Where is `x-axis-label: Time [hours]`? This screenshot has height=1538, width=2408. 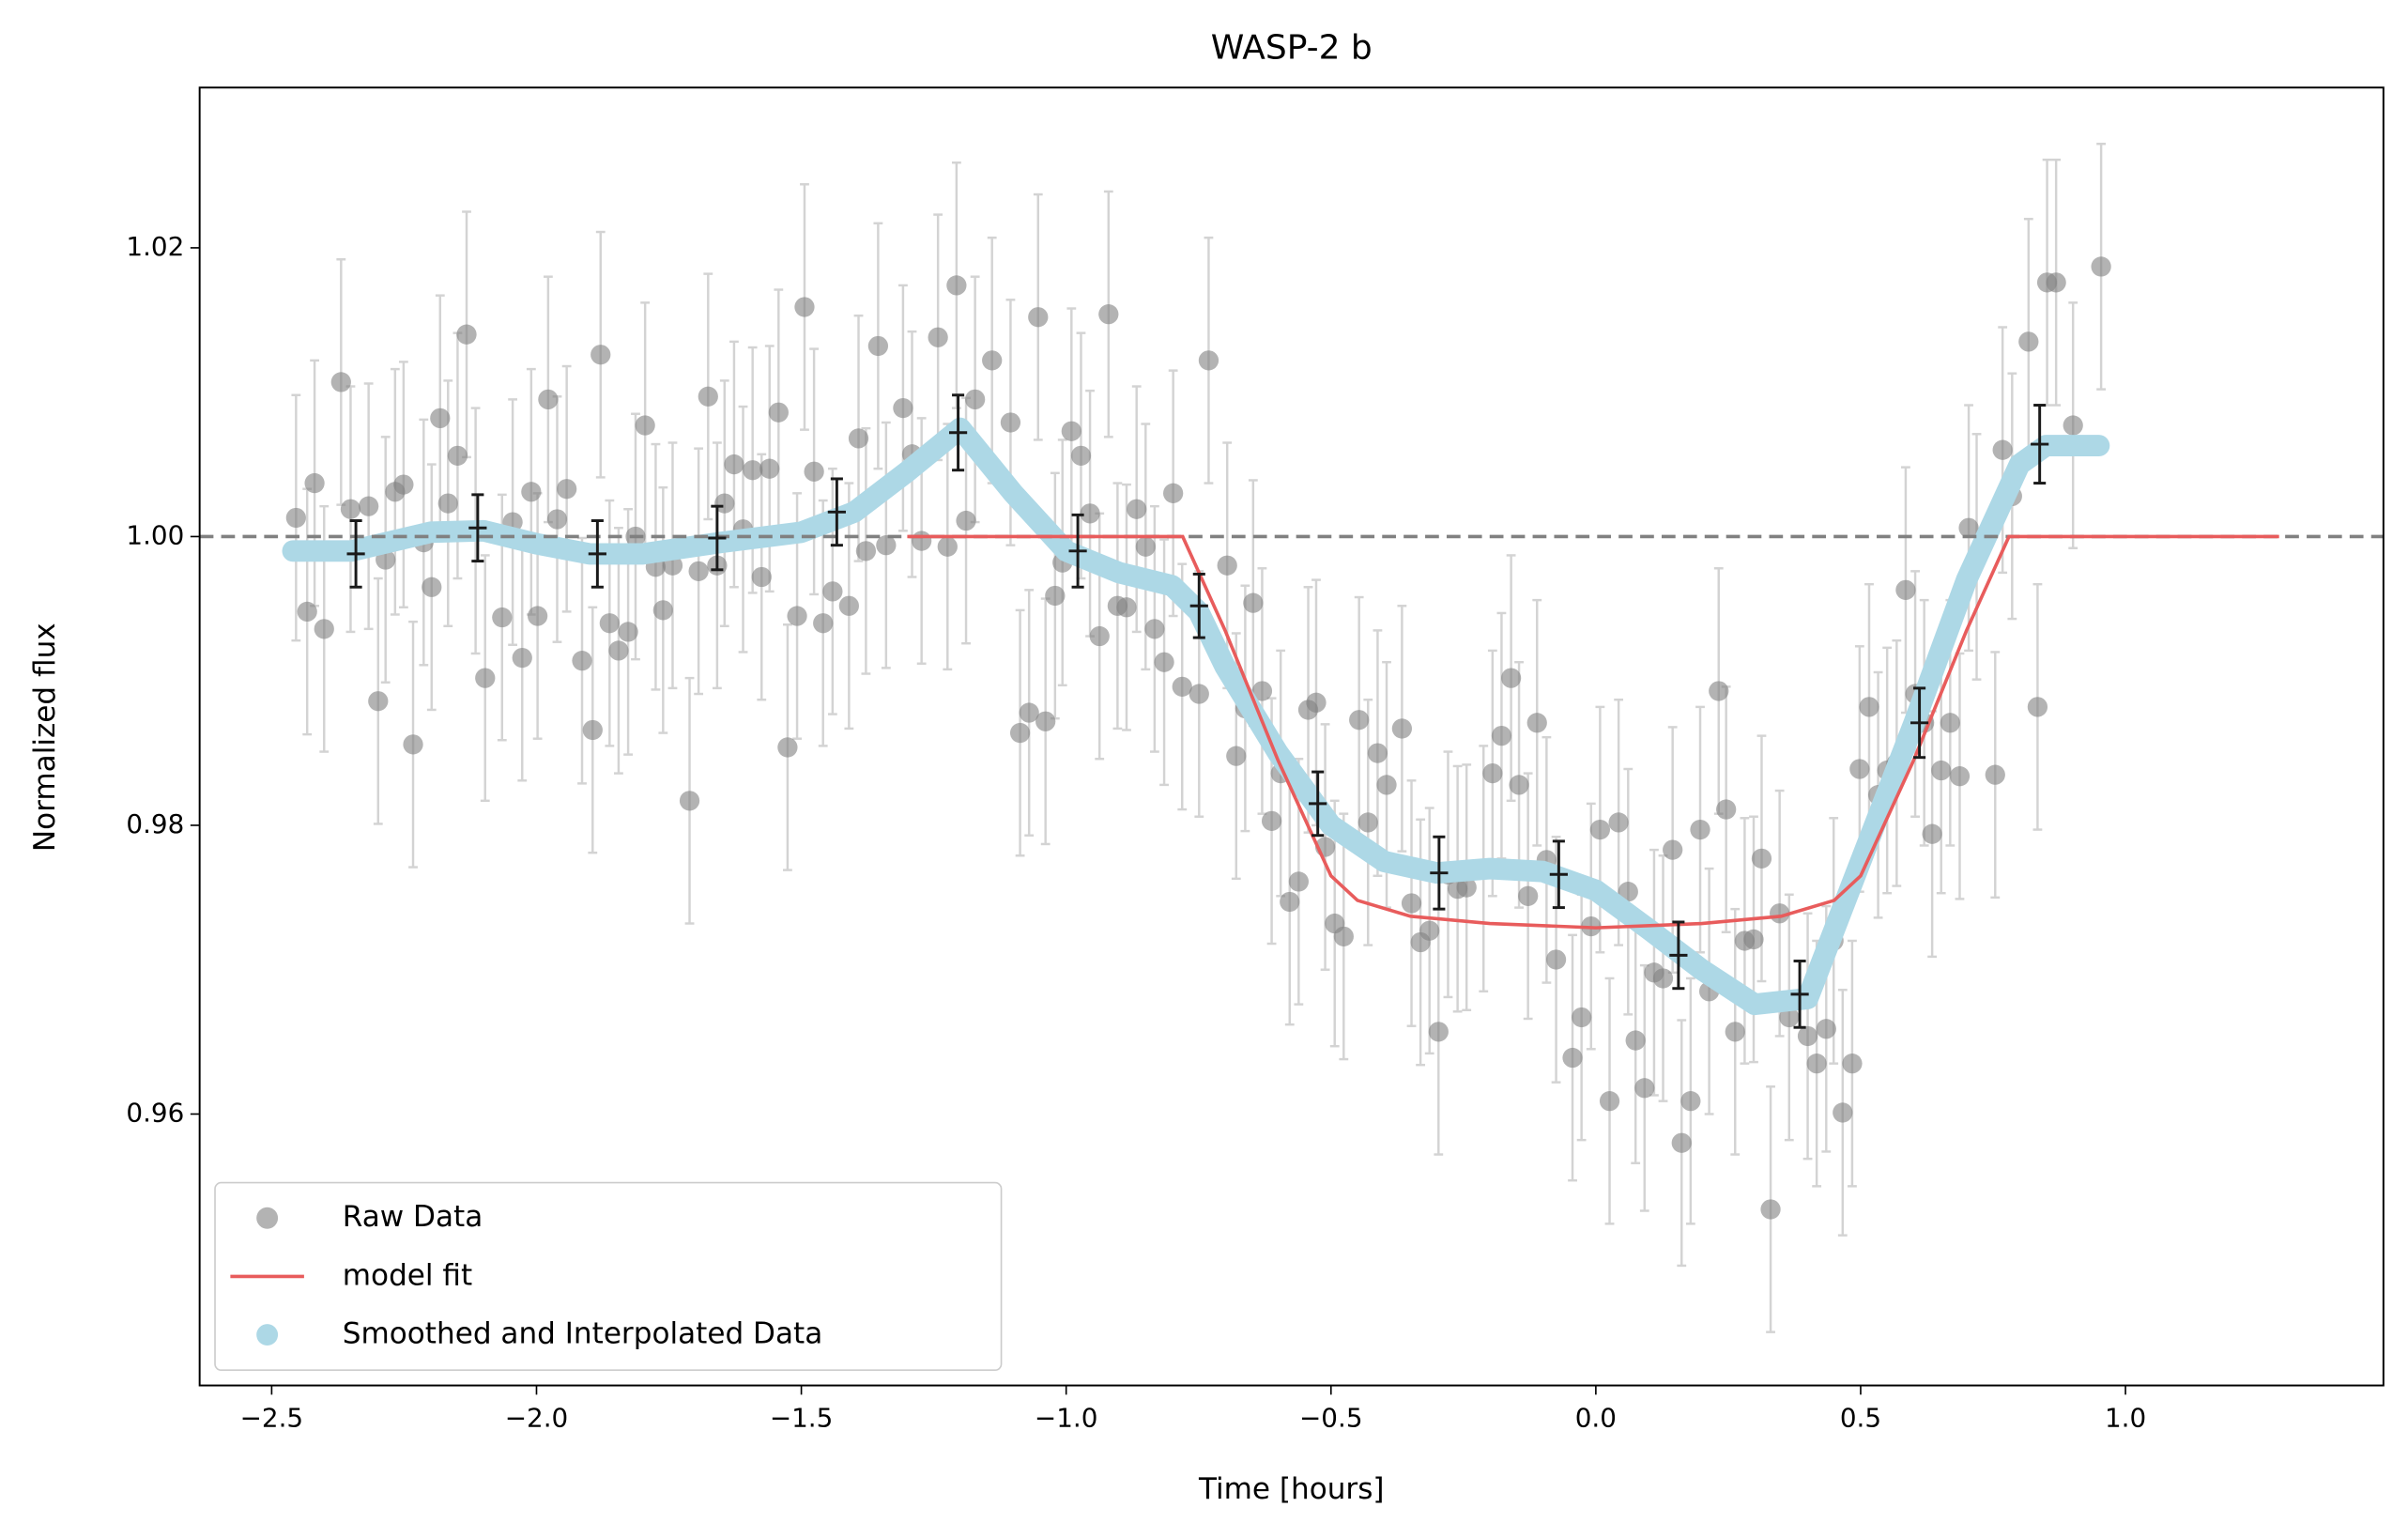
x-axis-label: Time [hours] is located at coordinates (1291, 1489).